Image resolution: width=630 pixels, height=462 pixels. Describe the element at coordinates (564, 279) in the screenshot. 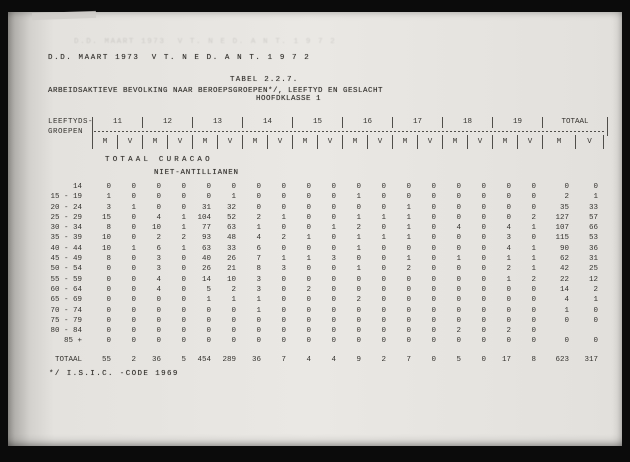

I see `table-cell: 22` at that location.